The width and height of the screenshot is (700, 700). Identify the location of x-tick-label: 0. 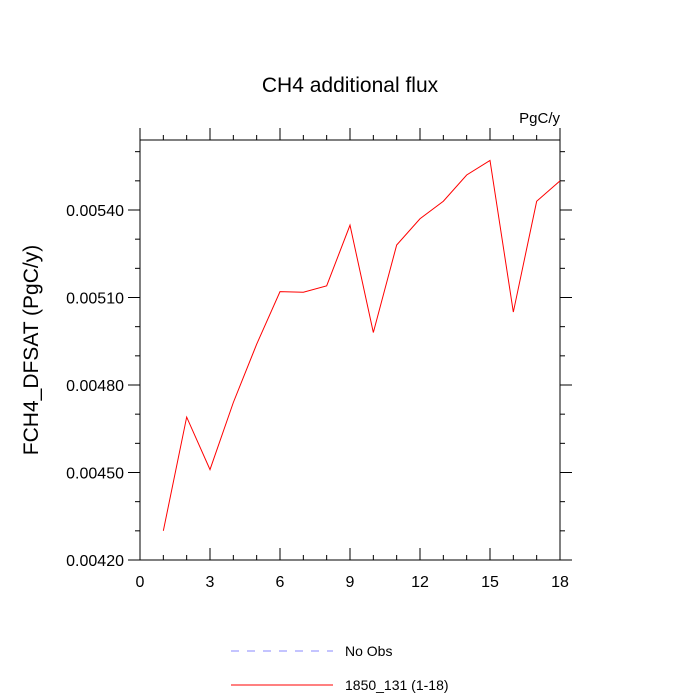
(140, 582).